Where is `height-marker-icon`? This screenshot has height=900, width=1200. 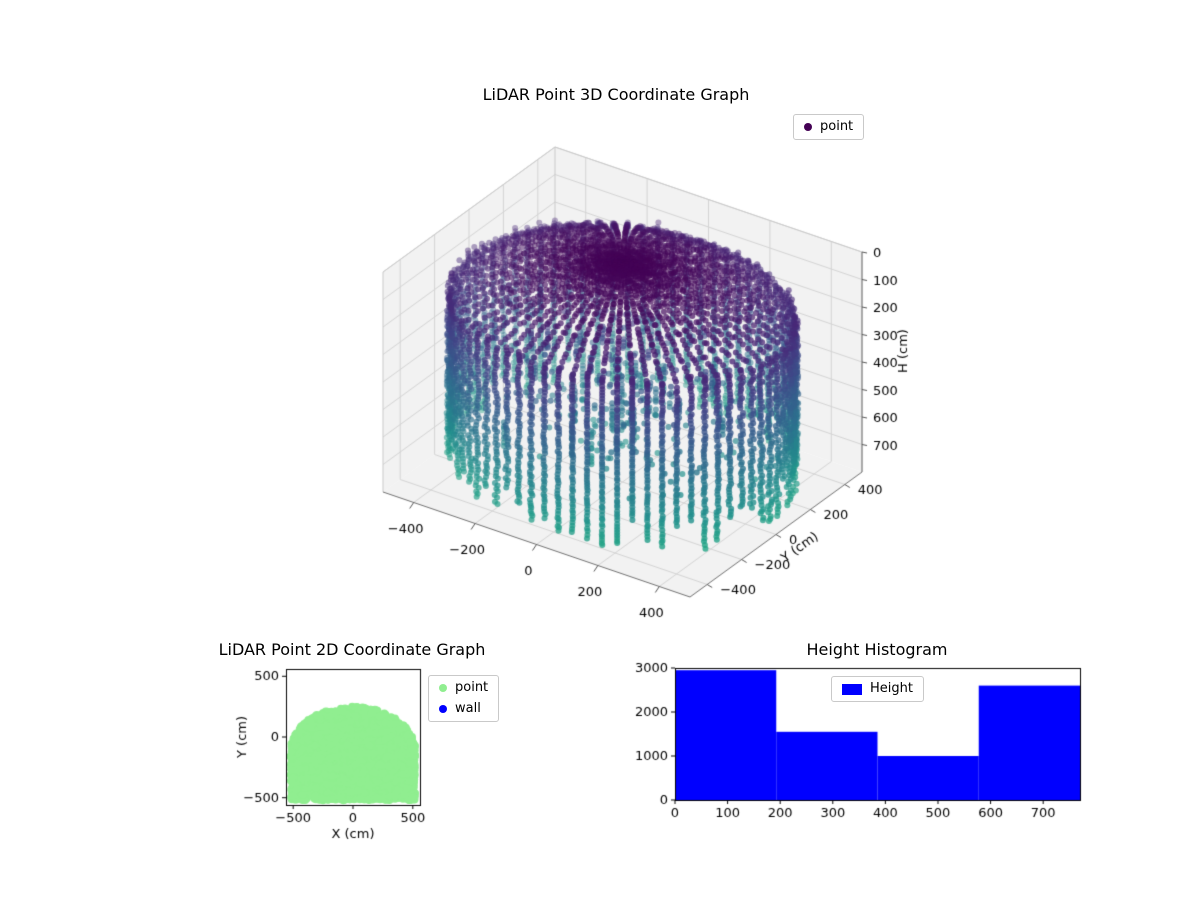 height-marker-icon is located at coordinates (852, 689).